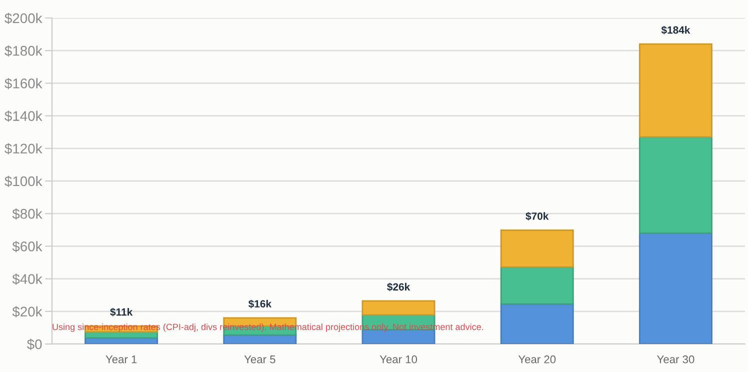 The image size is (748, 372). I want to click on total-label: $184k, so click(675, 30).